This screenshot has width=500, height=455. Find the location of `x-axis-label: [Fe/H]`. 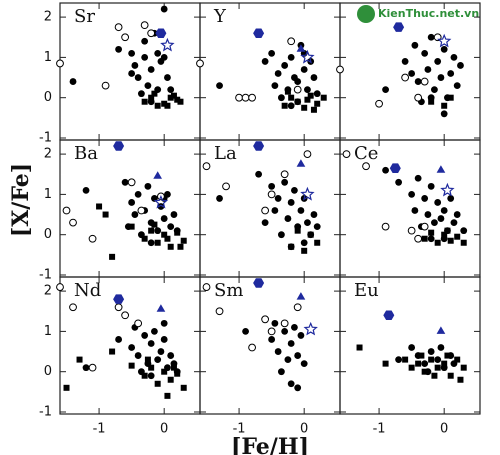

x-axis-label: [Fe/H] is located at coordinates (270, 444).